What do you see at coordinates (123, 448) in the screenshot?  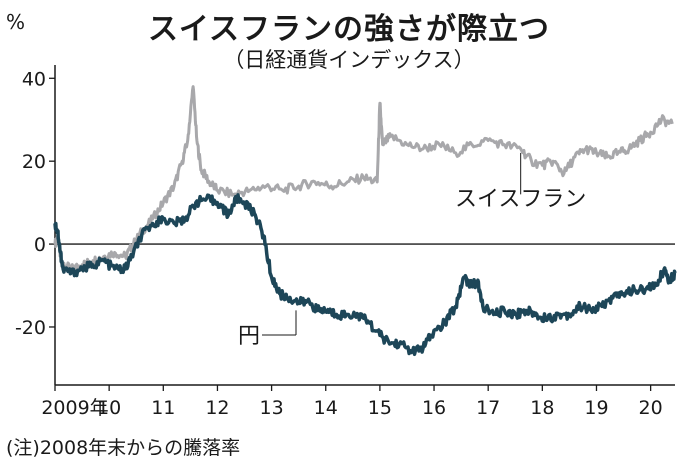 I see `chart-note: (注)2008年末からの騰落率` at bounding box center [123, 448].